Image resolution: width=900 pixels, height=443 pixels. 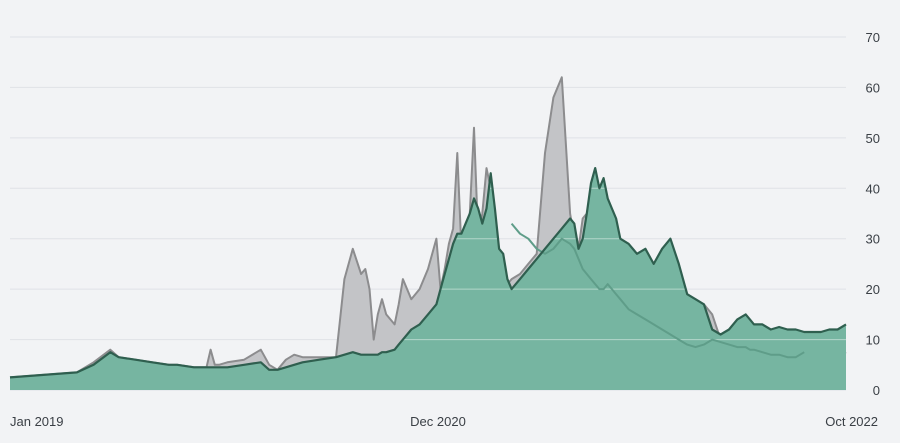 I want to click on y-axis-ticks: 0 10 20 30 40 50 60 70, so click(x=873, y=214).